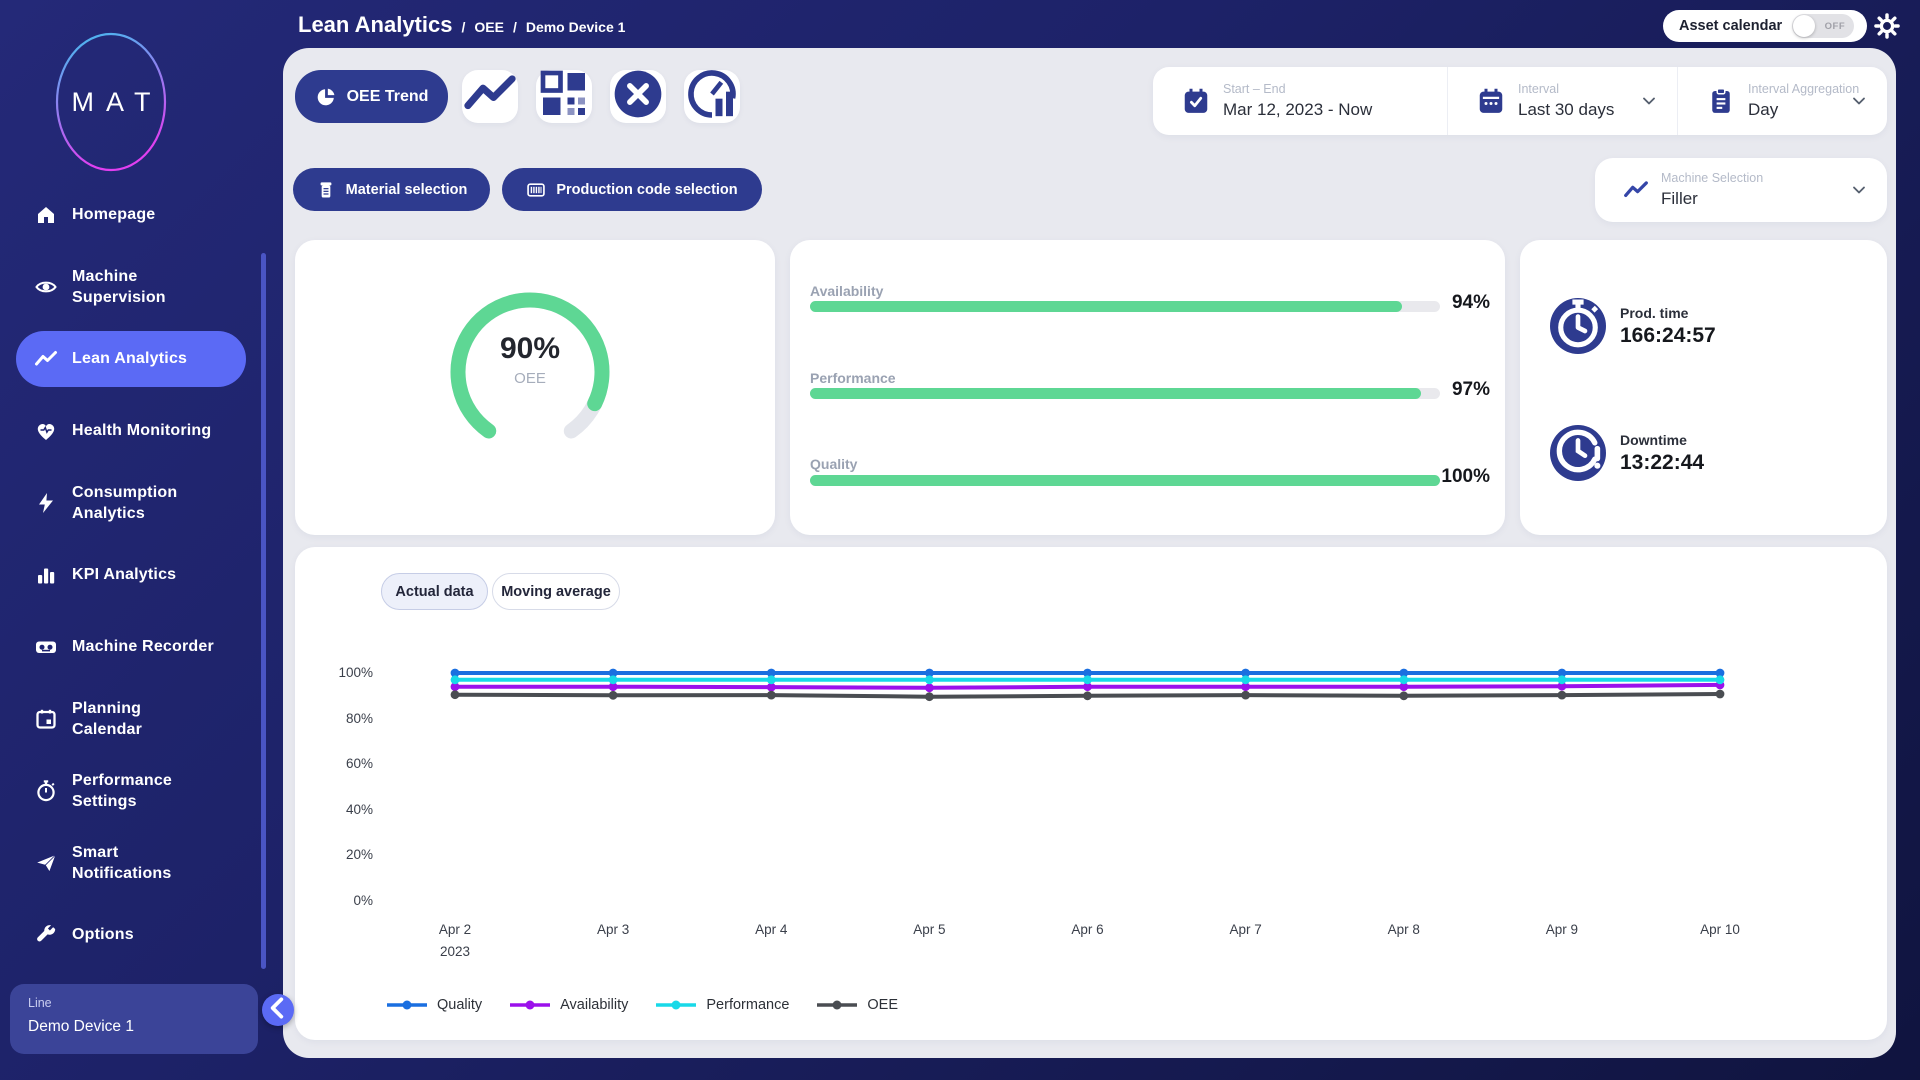 This screenshot has width=1920, height=1080. I want to click on x-axis-tick: Apr 2 2023, so click(455, 940).